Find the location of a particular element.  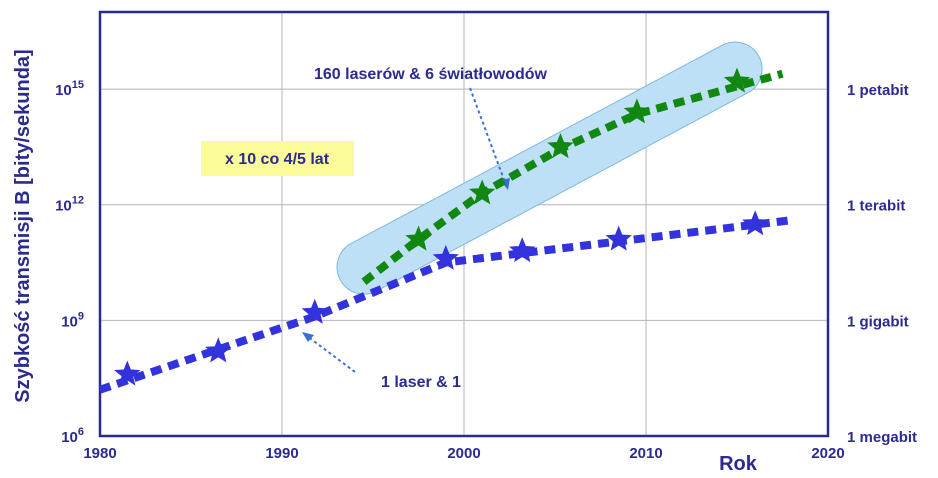

y-tick-label-left: 10⁹ is located at coordinates (72, 320).